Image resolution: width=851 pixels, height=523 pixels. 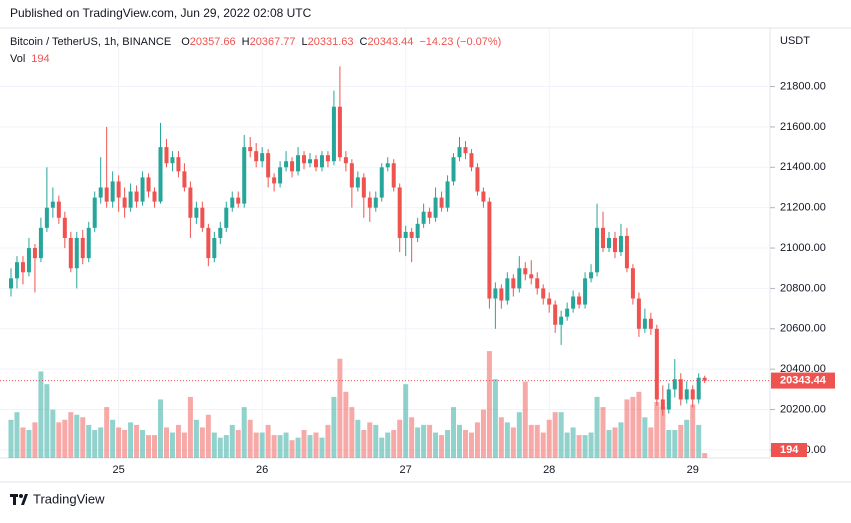 I want to click on ohlc-value: 20367.77, so click(x=273, y=42).